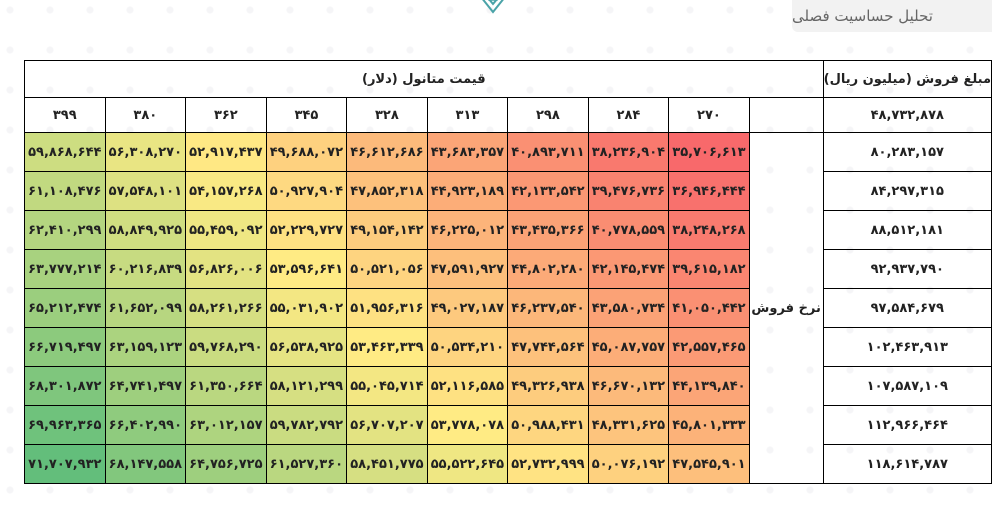 This screenshot has width=992, height=511. What do you see at coordinates (709, 115) in the screenshot?
I see `price-header-cell: ۲۷۰` at bounding box center [709, 115].